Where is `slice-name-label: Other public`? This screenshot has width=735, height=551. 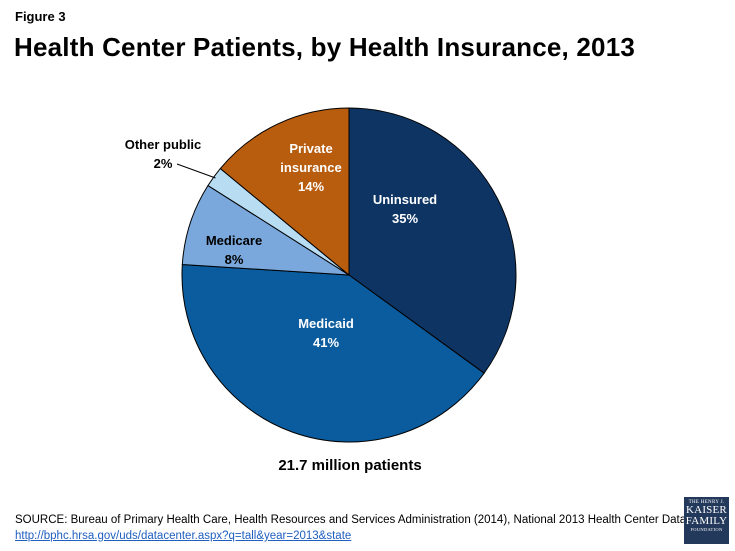 slice-name-label: Other public is located at coordinates (163, 144).